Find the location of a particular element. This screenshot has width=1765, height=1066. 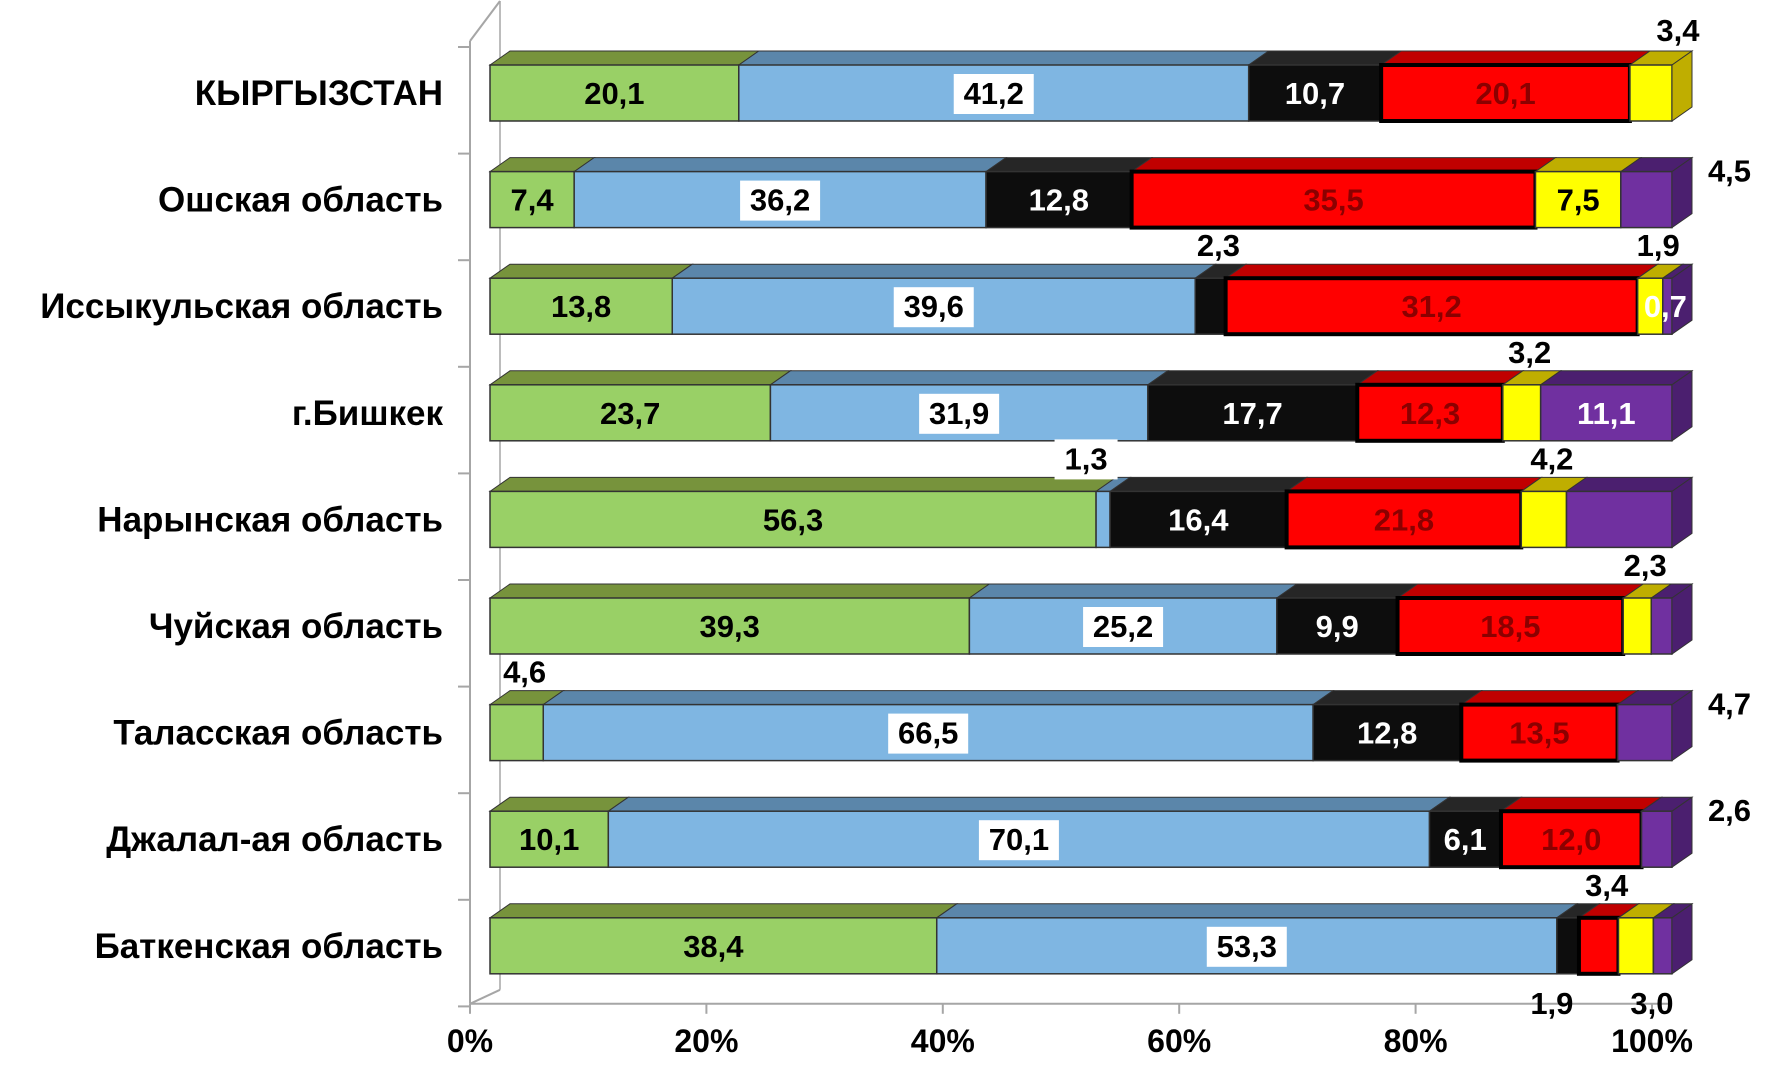

category-label-иссыкульская-область: Иссыкульская область is located at coordinates (241, 306).